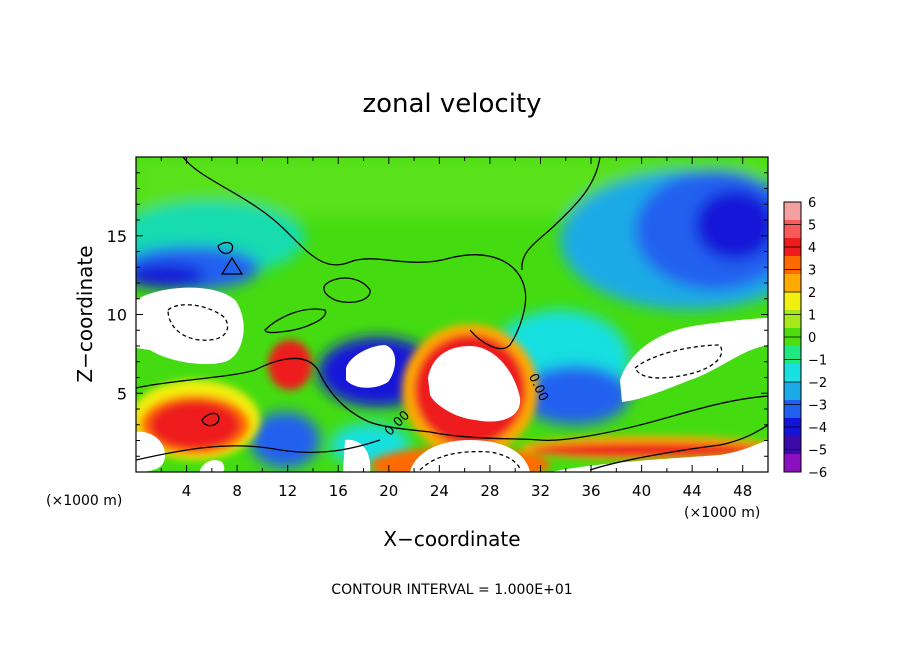 This screenshot has width=904, height=654. What do you see at coordinates (590, 491) in the screenshot?
I see `x-tick-label: 36` at bounding box center [590, 491].